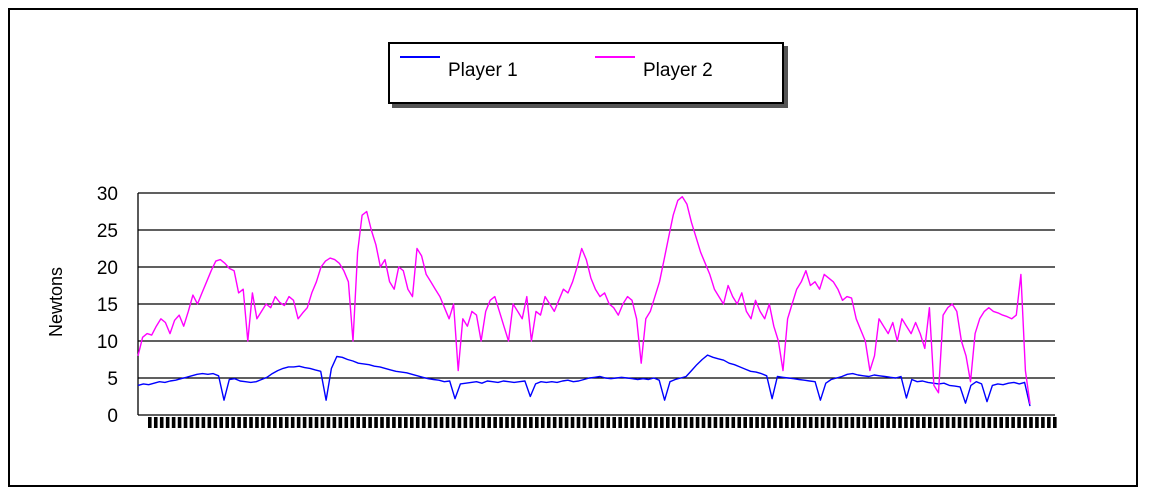  Describe the element at coordinates (107, 268) in the screenshot. I see `y-tick-label: 20` at that location.